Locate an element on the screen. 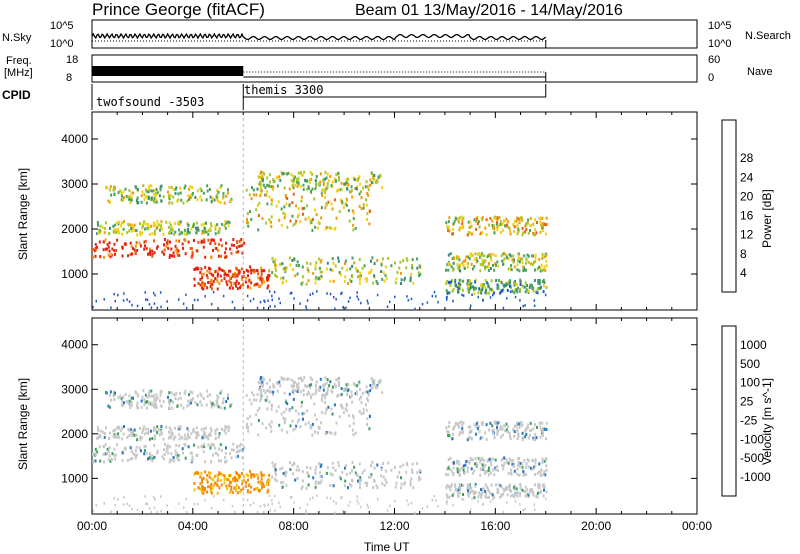 This screenshot has width=800, height=554. freq-top-tick: 18 is located at coordinates (72, 60).